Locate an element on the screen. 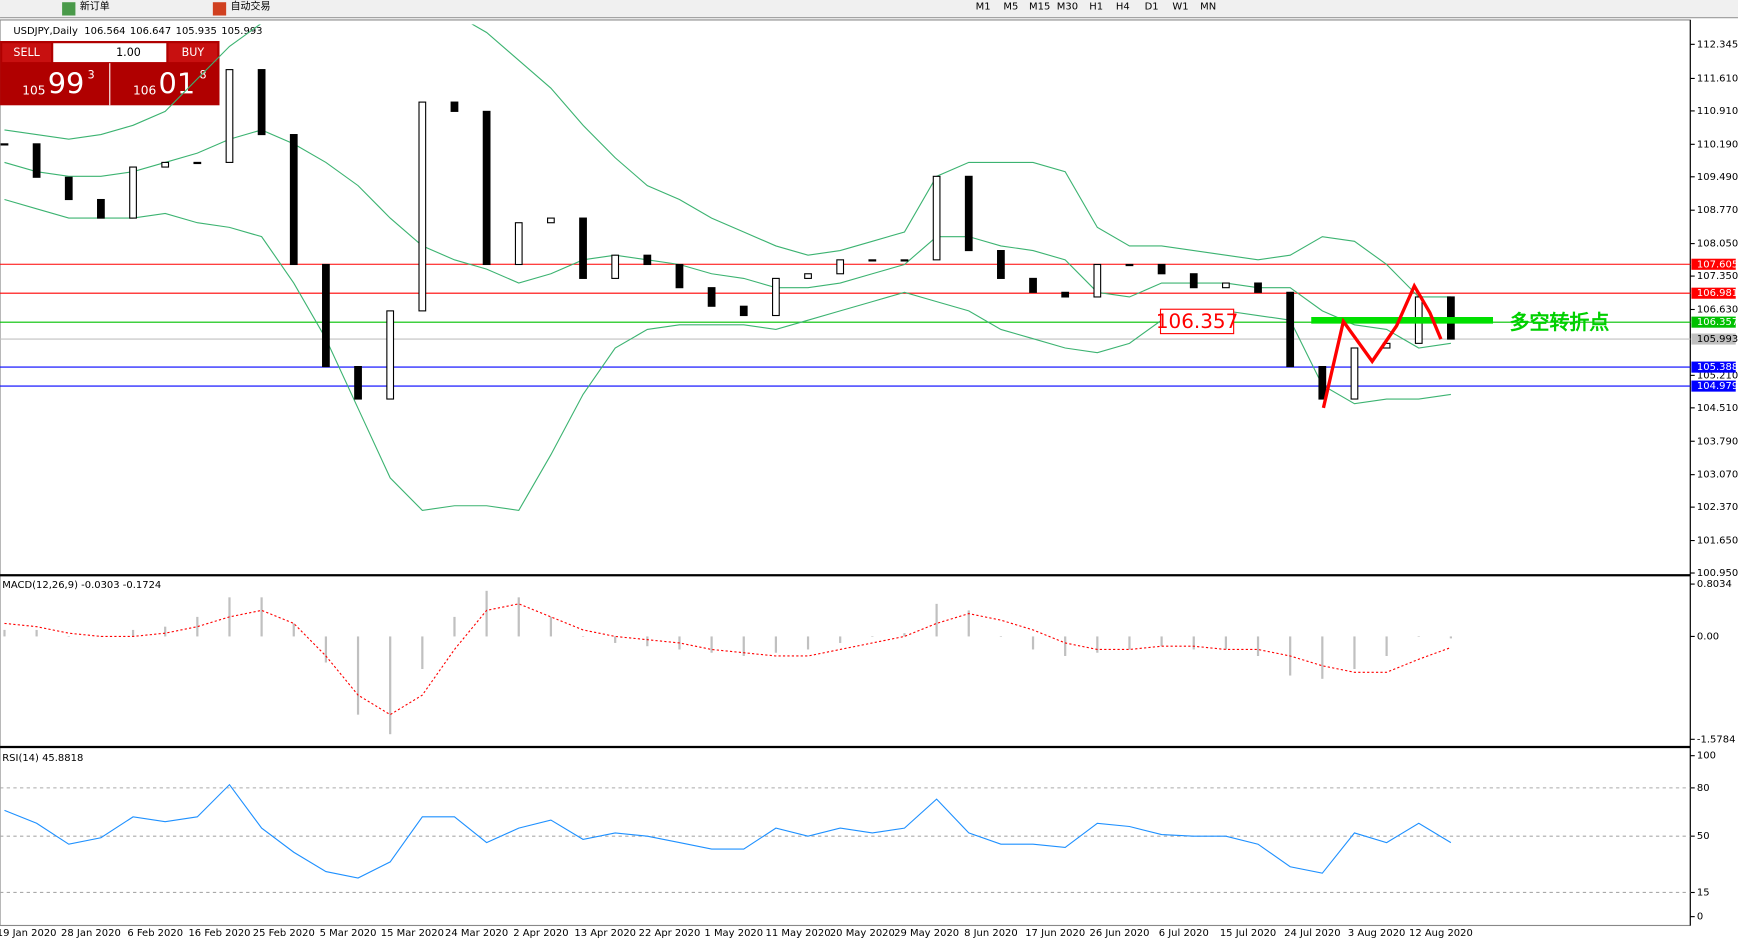 The width and height of the screenshot is (1738, 941). y-tick-label: 101.650 is located at coordinates (1717, 541).